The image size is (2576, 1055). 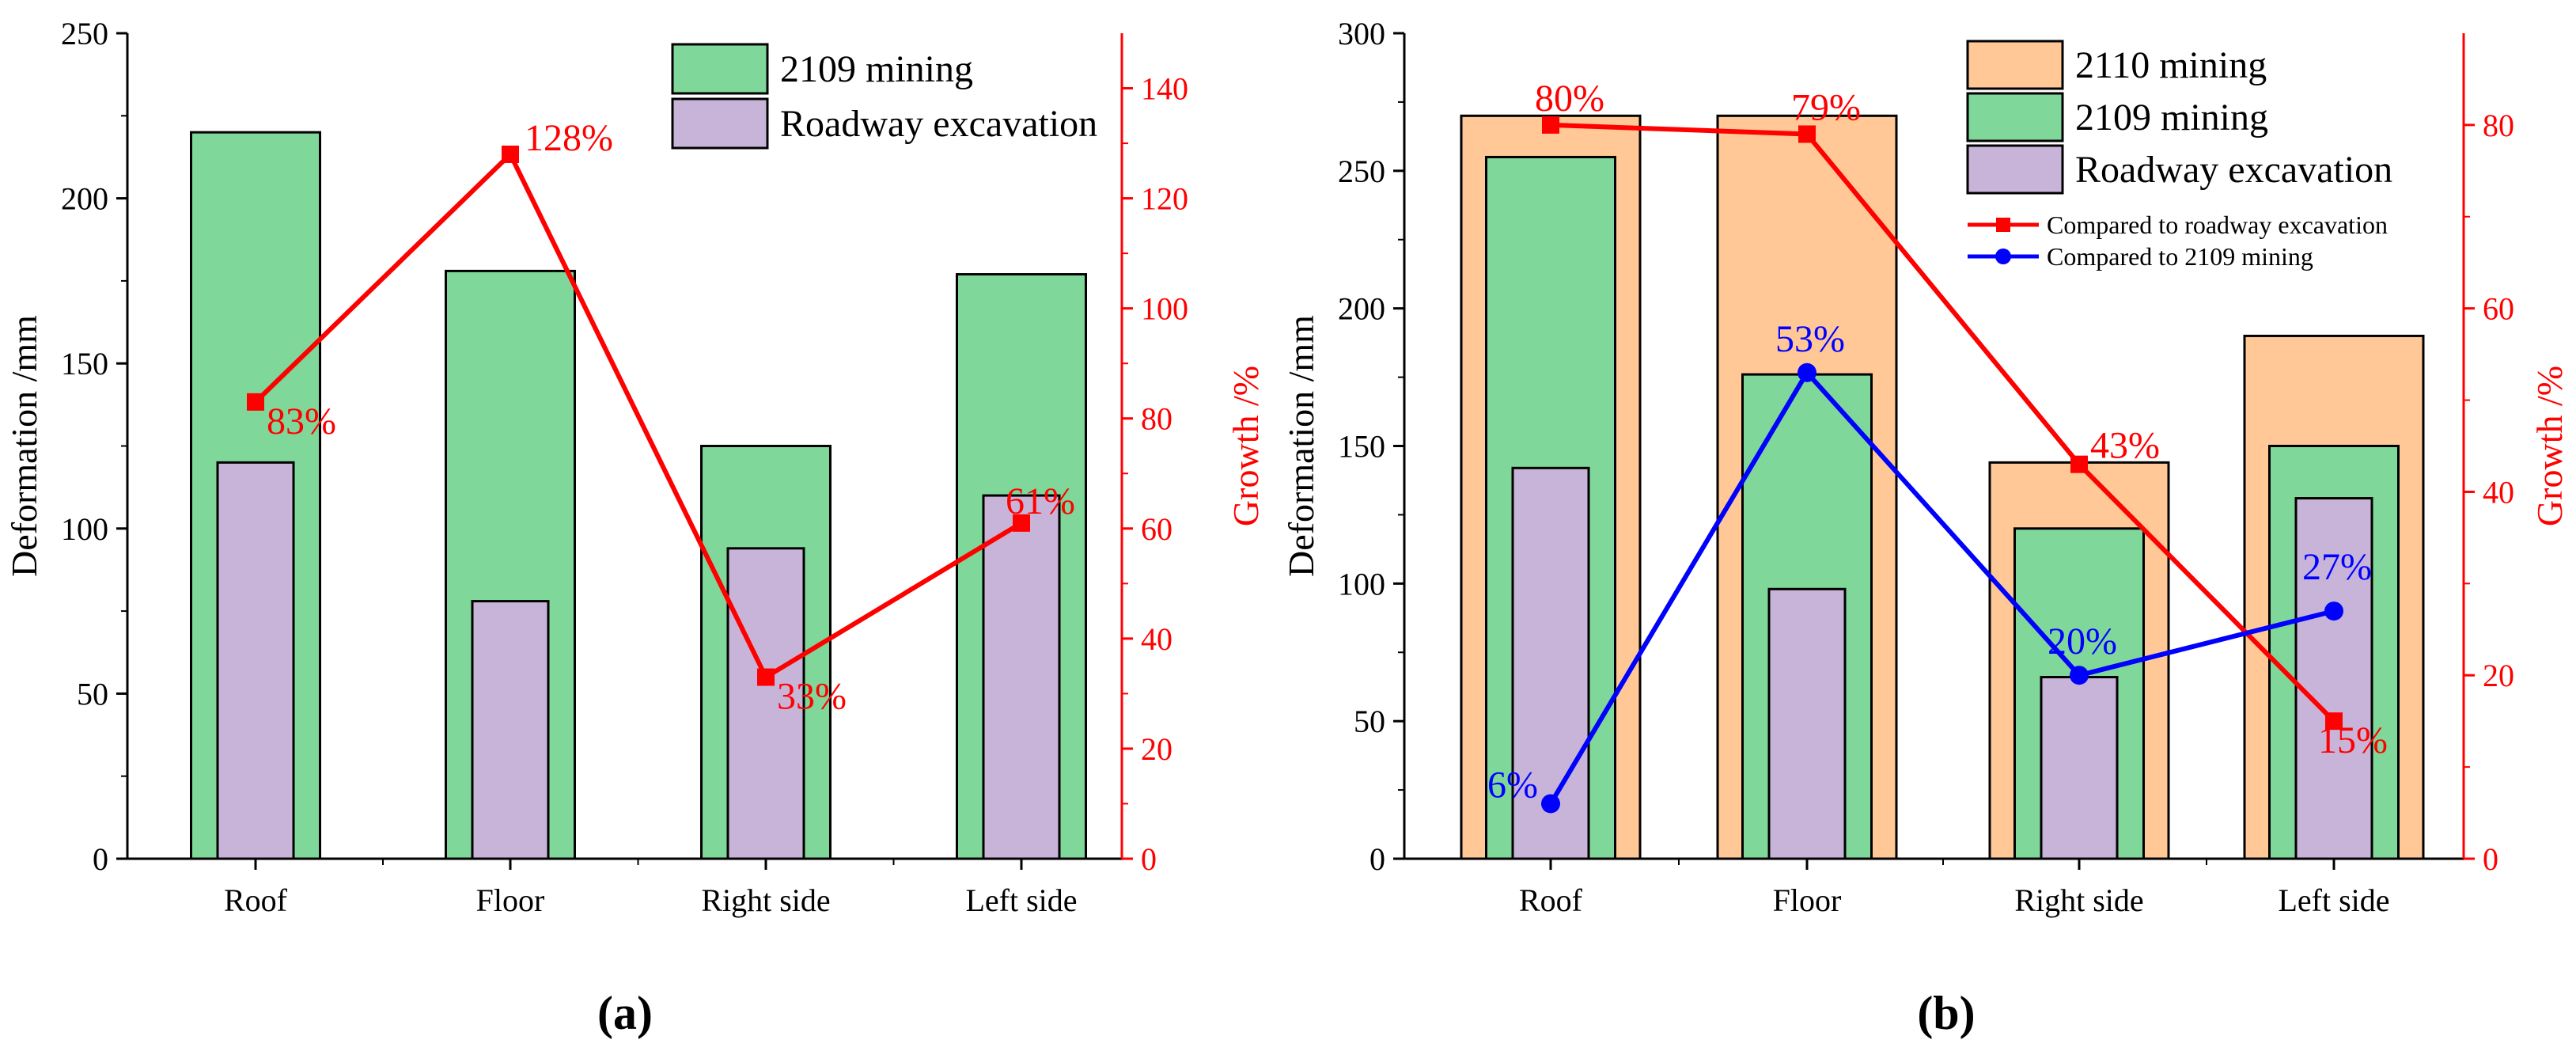 What do you see at coordinates (2079, 768) in the screenshot?
I see `bar-roadway-excavation-right-side` at bounding box center [2079, 768].